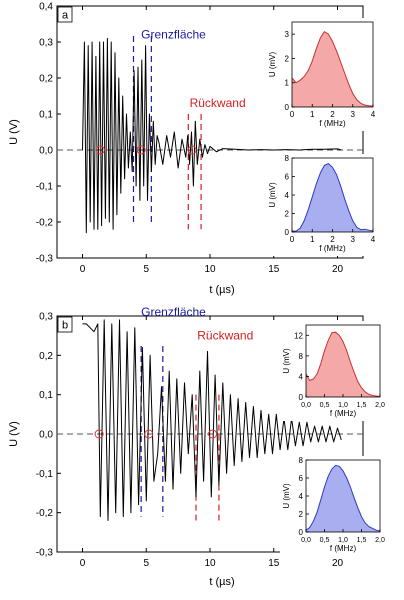 The height and width of the screenshot is (600, 404). I want to click on spectrum-inset-blue: 0 2 4 6 8 0 1 2 3 4 f (MHz) U (mV), so click(322, 205).